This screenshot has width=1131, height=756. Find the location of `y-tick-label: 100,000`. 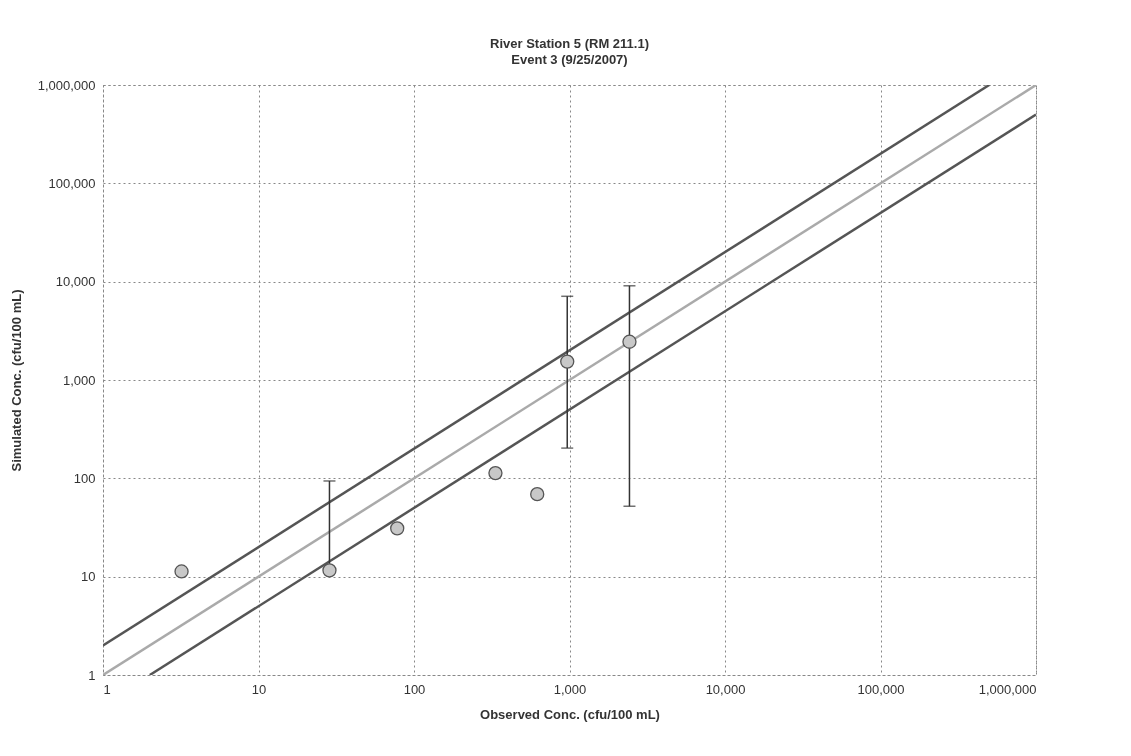

y-tick-label: 100,000 is located at coordinates (72, 183).